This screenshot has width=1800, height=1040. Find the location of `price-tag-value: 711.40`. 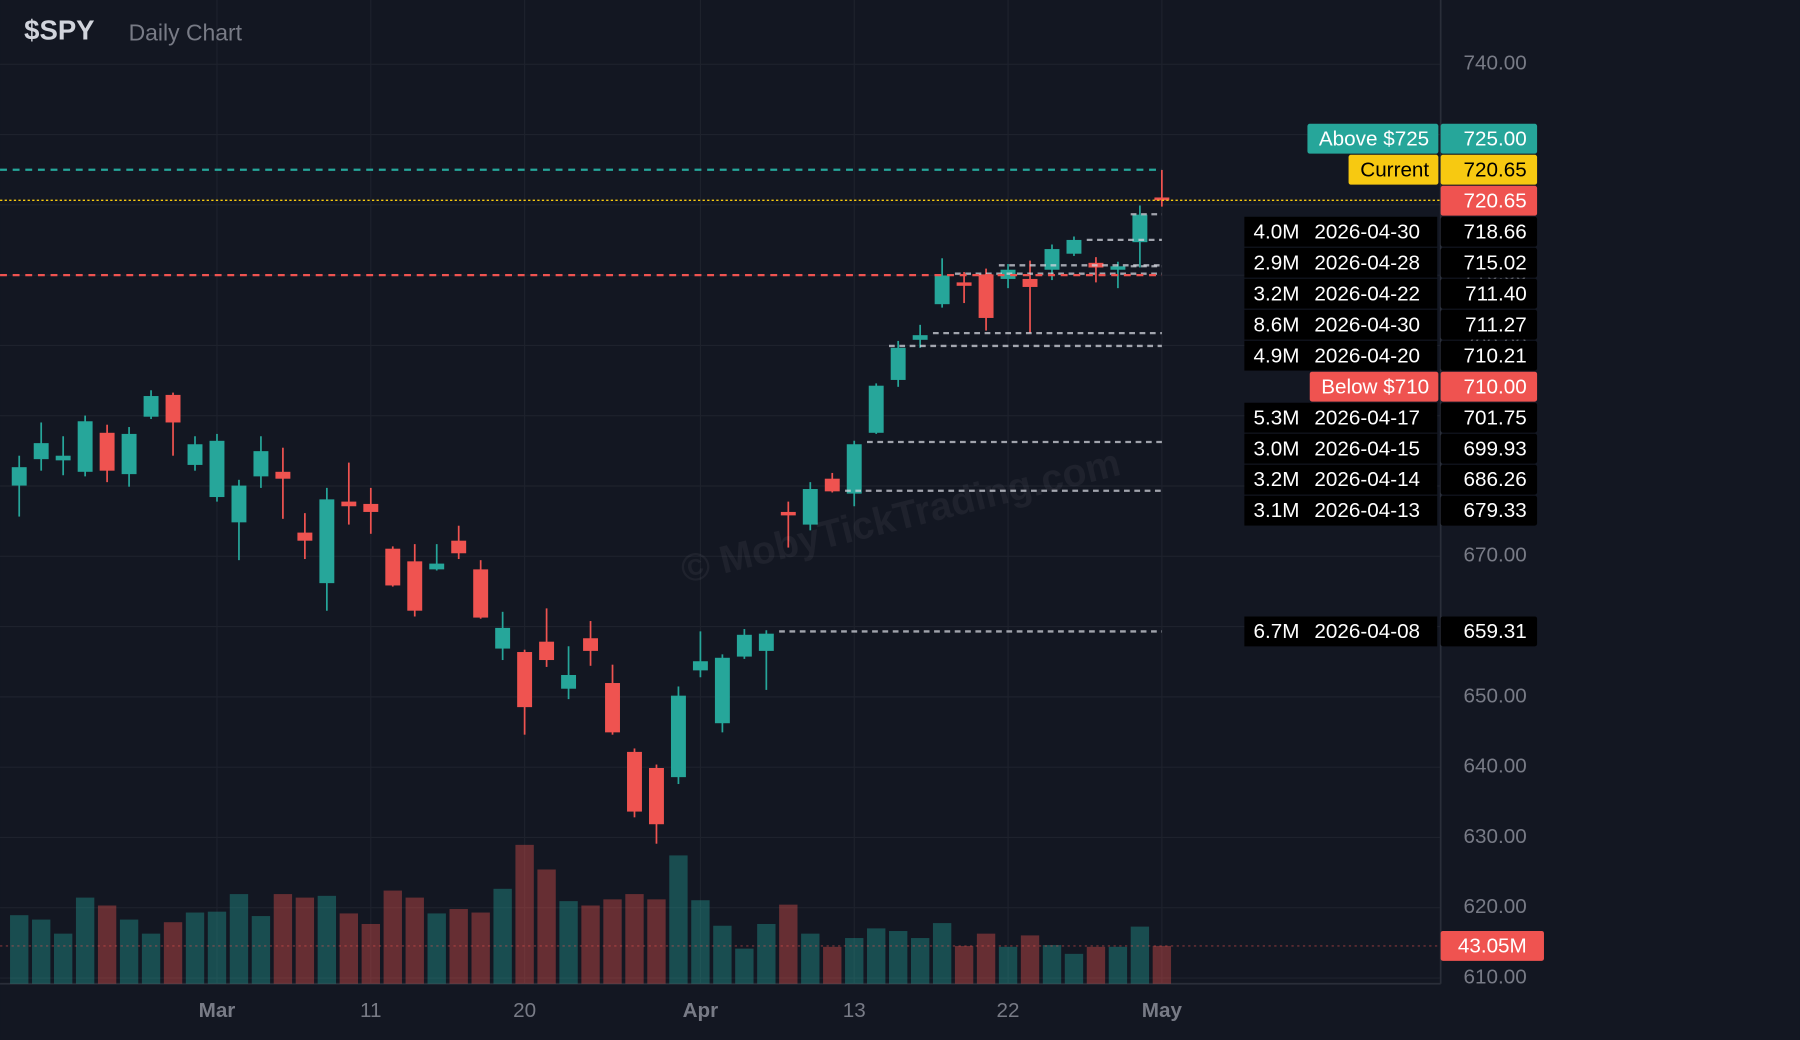

price-tag-value: 711.40 is located at coordinates (1496, 293).